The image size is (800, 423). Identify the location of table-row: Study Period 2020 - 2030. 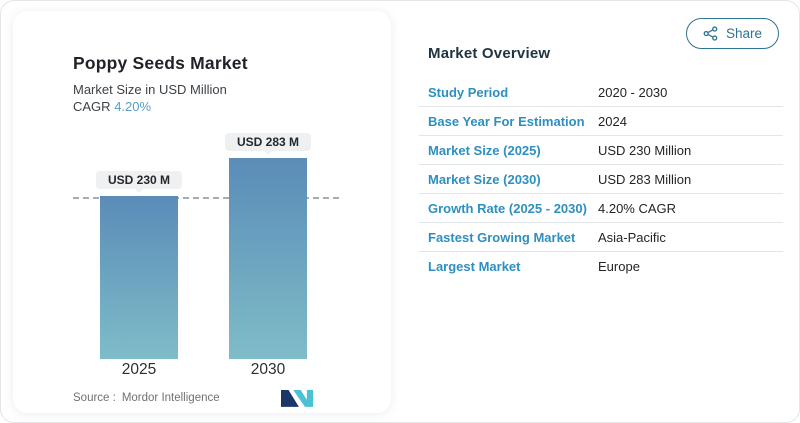
(601, 92).